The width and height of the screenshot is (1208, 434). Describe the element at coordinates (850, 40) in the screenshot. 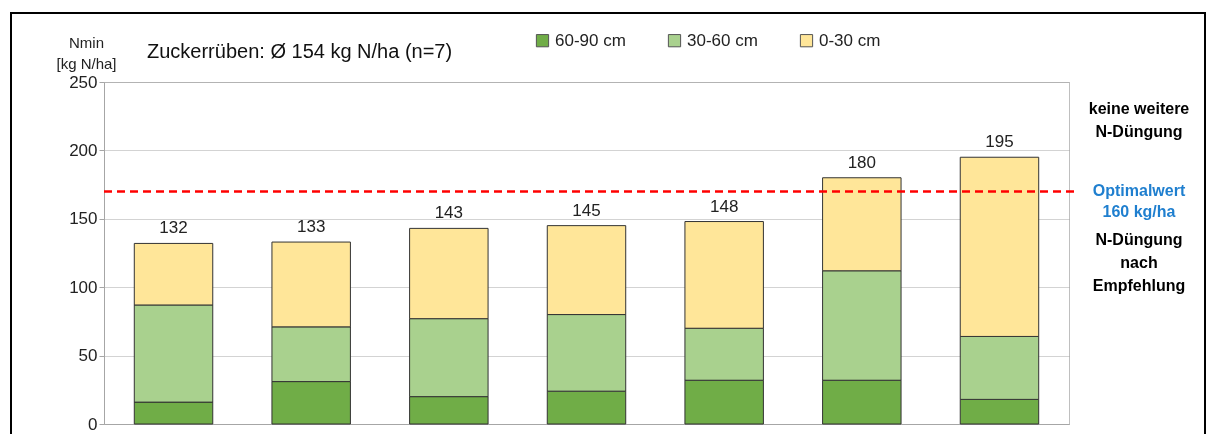

I see `legend-label: 0-30 cm` at that location.